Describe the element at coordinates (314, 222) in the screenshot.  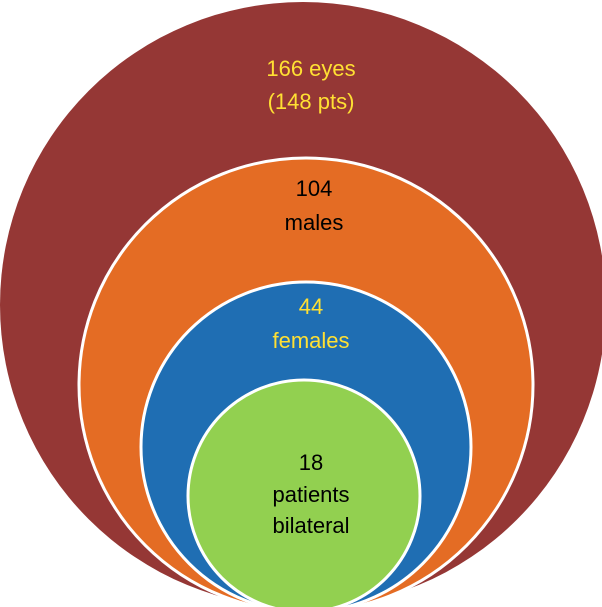
I see `label-males-text: males` at that location.